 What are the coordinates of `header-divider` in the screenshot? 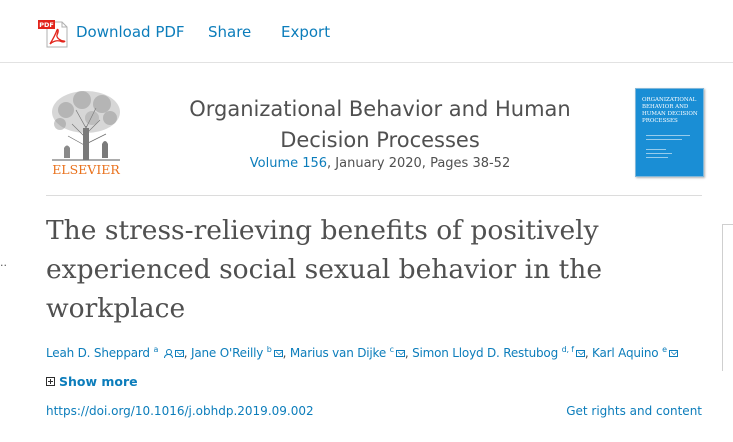 It's located at (374, 195).